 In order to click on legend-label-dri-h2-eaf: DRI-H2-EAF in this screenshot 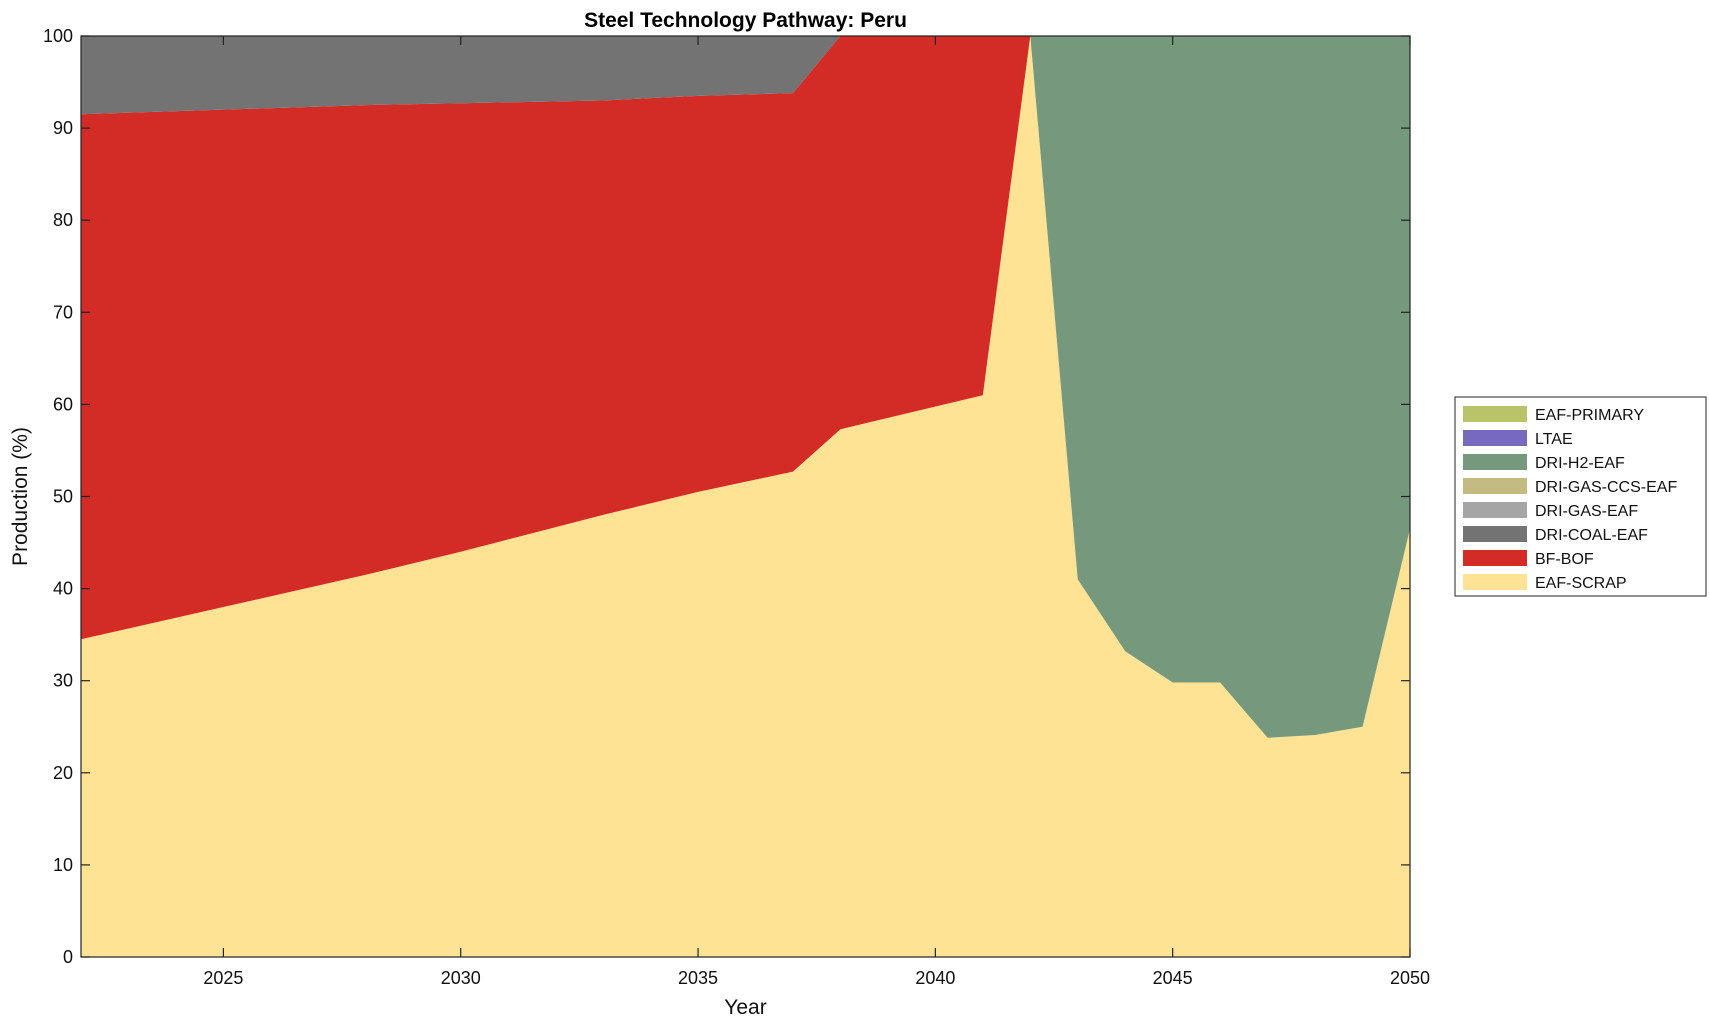, I will do `click(1580, 463)`.